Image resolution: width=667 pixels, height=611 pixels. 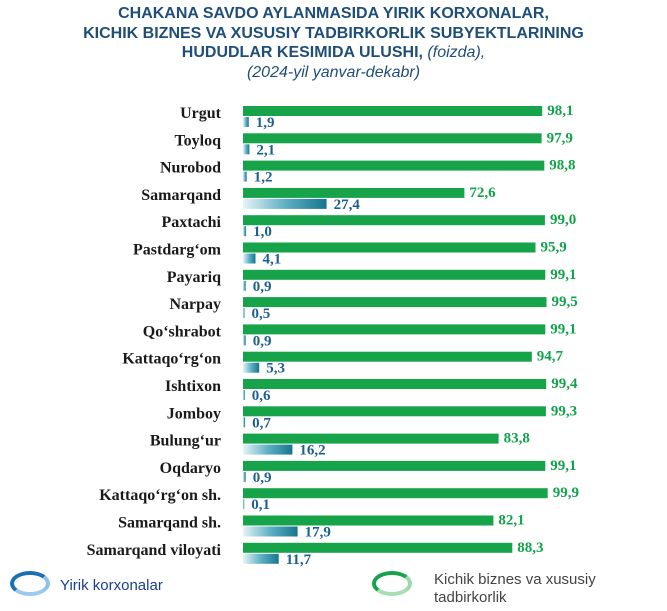 What do you see at coordinates (263, 178) in the screenshot?
I see `data-label-yirik: 1,2` at bounding box center [263, 178].